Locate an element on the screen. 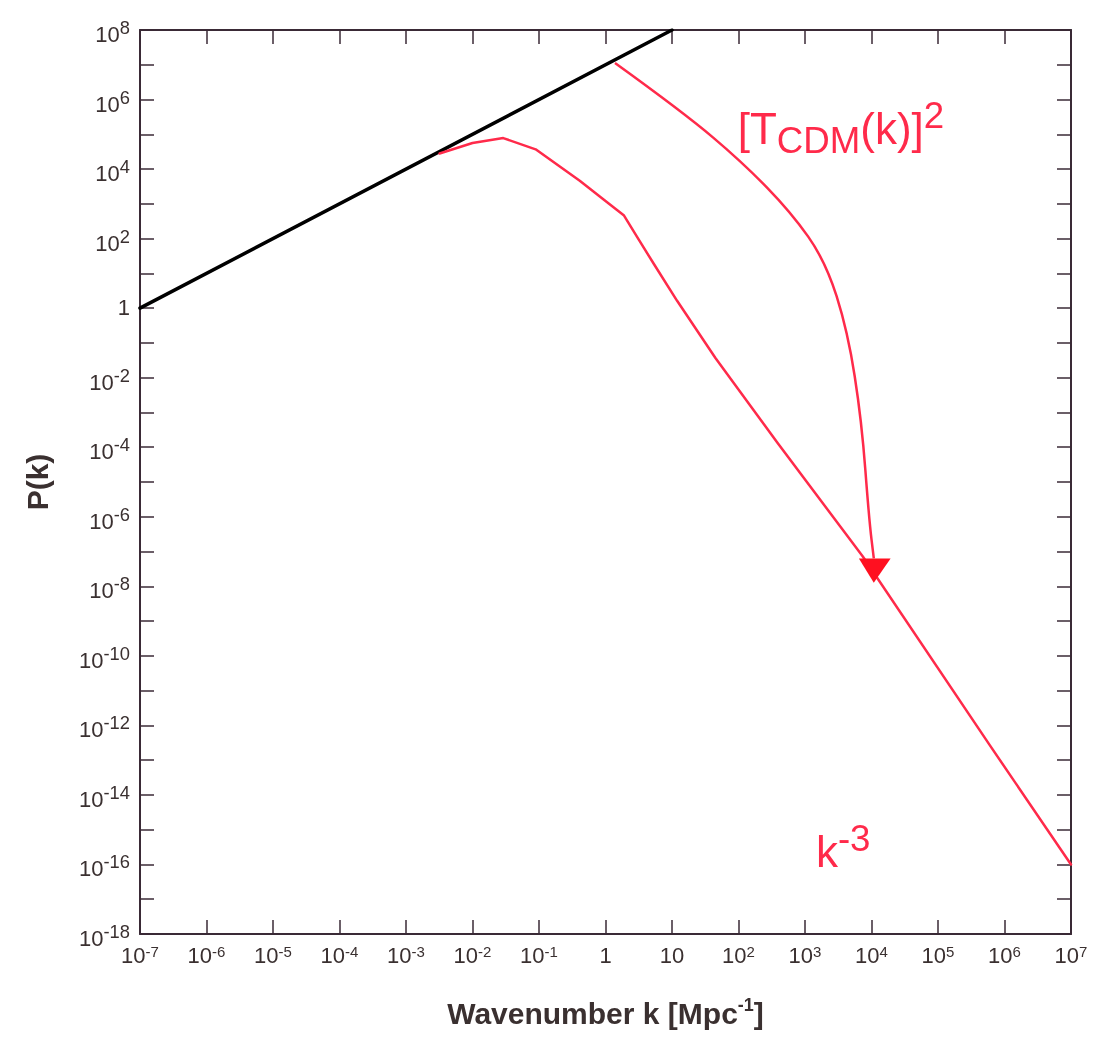 The width and height of the screenshot is (1111, 1039). y-tick-label: 10$^{8}$ is located at coordinates (112, 32).